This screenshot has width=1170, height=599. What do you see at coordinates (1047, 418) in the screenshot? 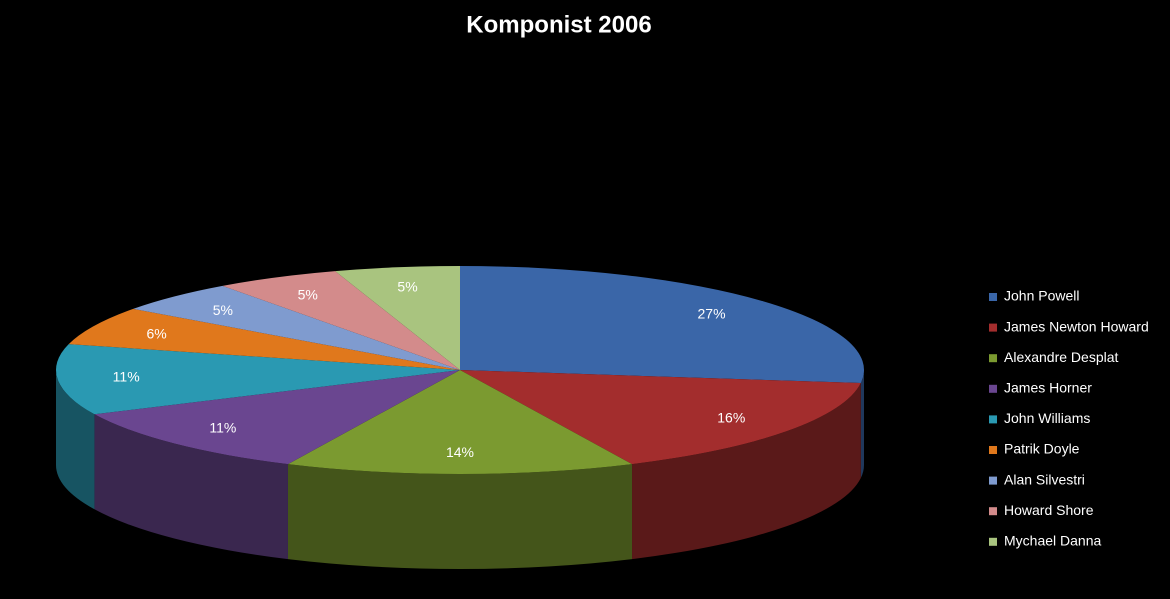
I see `legend-label: John Williams` at bounding box center [1047, 418].